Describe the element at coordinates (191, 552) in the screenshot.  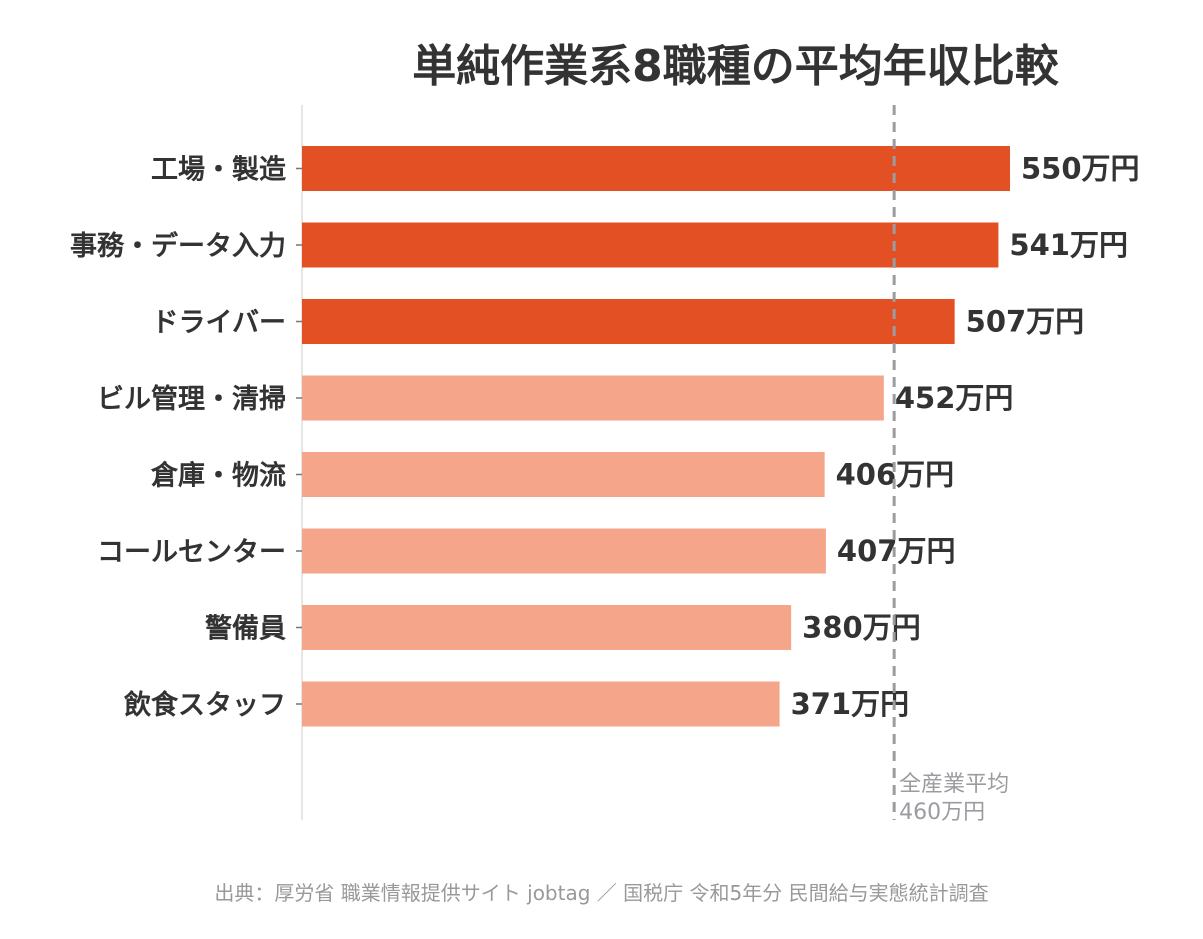
I see `category-label: コールセンター` at that location.